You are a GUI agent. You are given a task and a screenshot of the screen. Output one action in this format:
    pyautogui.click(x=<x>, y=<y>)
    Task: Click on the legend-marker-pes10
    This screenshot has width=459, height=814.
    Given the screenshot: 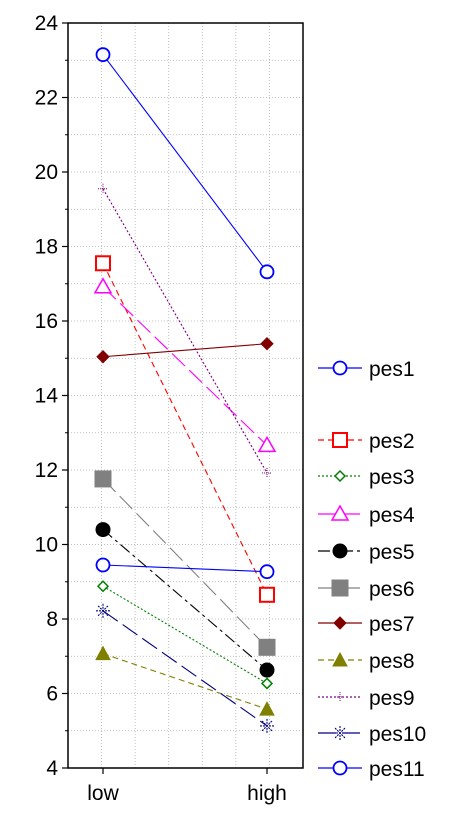 What is the action you would take?
    pyautogui.click(x=340, y=733)
    